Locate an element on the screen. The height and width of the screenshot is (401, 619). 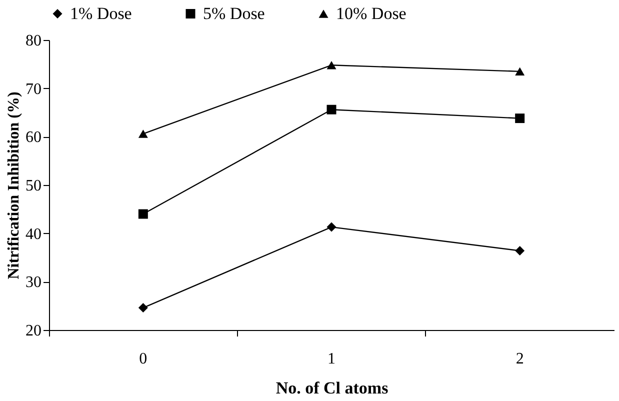
y-tick-label: 20 is located at coordinates (34, 331).